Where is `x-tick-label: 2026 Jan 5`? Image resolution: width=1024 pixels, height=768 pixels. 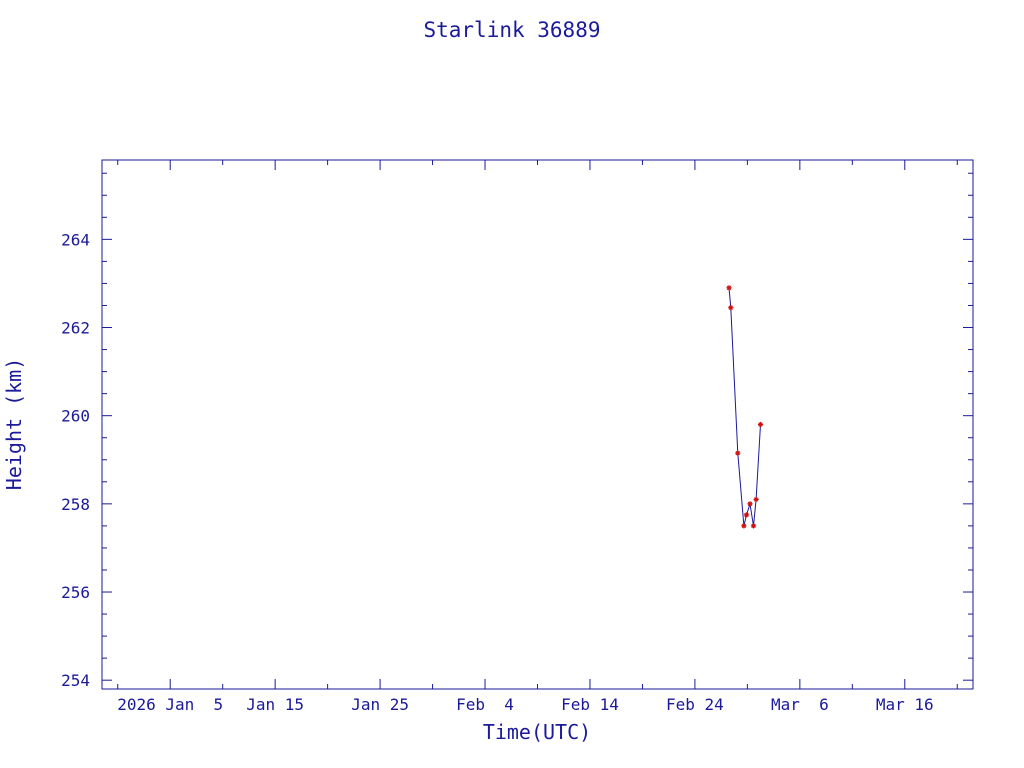 x-tick-label: 2026 Jan 5 is located at coordinates (170, 704).